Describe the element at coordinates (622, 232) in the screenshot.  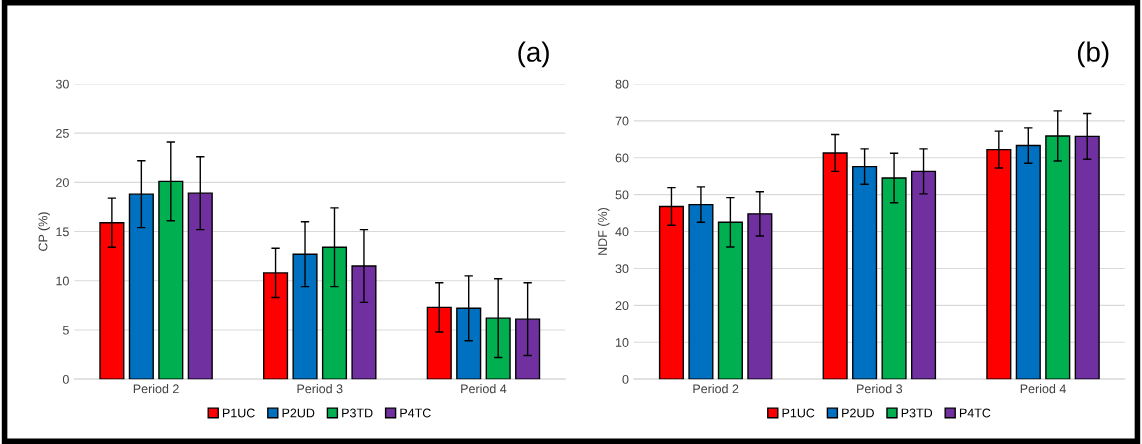
I see `y-tick-label: 40` at that location.